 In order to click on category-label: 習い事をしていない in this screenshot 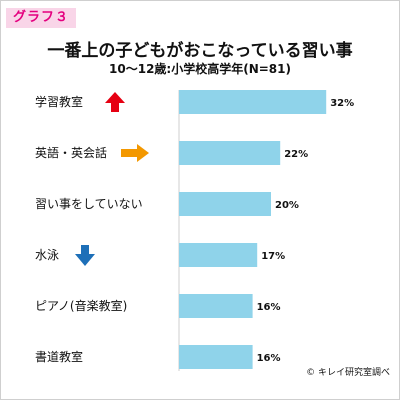, I will do `click(89, 204)`.